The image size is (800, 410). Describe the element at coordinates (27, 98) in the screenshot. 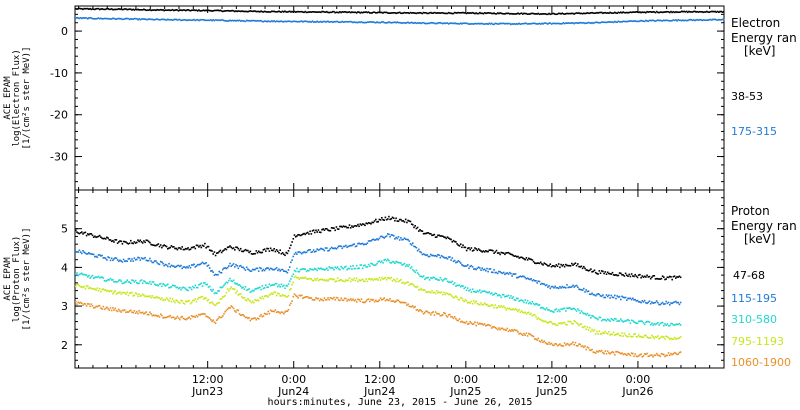

I see `electron-ylabel-line-3: [1/(cm²s ster MeV)]` at that location.